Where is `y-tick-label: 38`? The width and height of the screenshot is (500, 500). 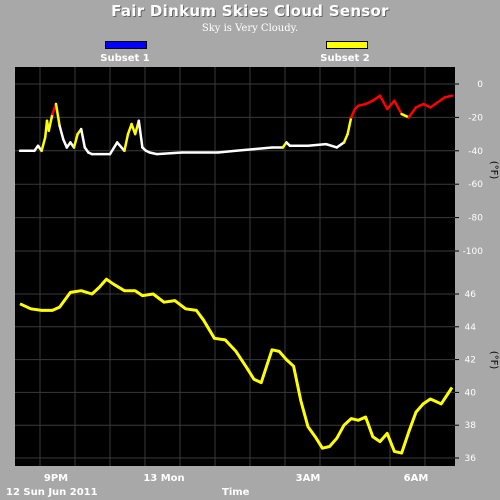
y-tick-label: 38 is located at coordinates (471, 426).